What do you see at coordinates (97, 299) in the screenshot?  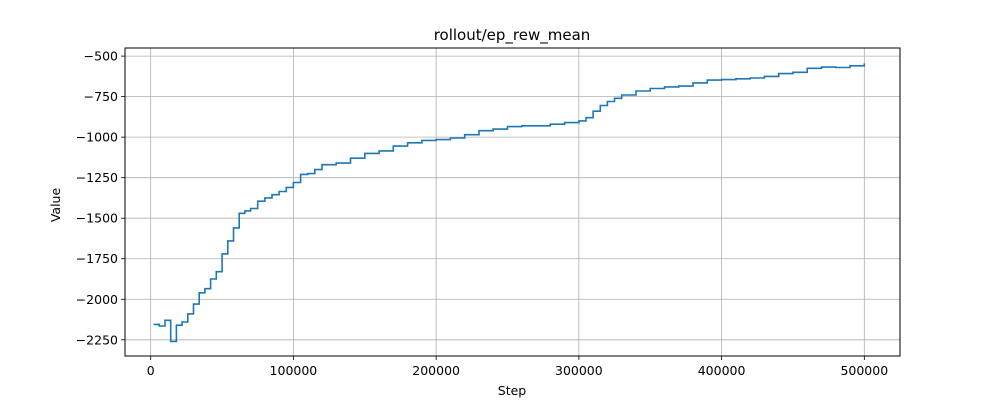 I see `y-tick-label: −2000` at bounding box center [97, 299].